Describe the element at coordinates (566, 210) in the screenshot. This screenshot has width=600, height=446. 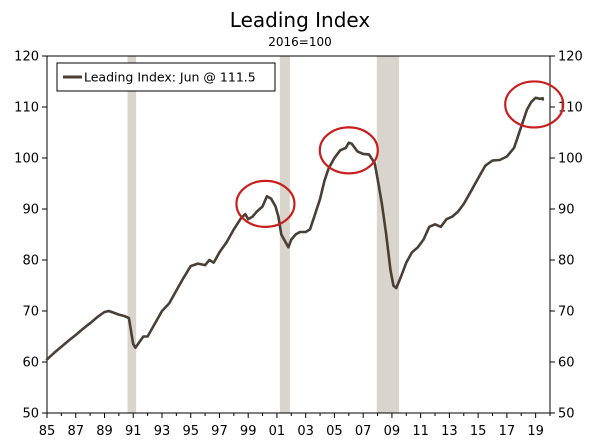
I see `y-tick-label-right: 90` at that location.